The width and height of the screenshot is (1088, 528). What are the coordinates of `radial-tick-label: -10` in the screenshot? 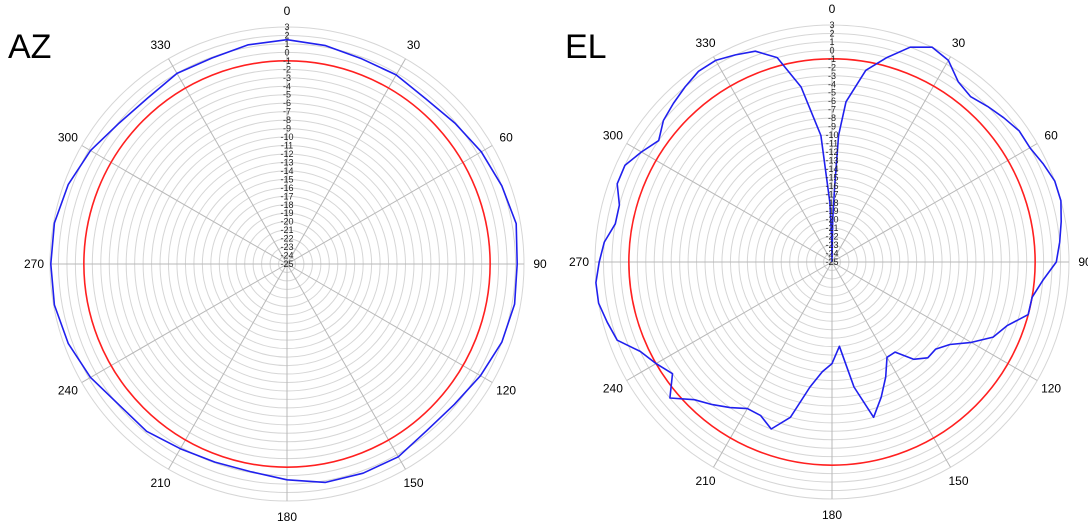 It's located at (286, 137).